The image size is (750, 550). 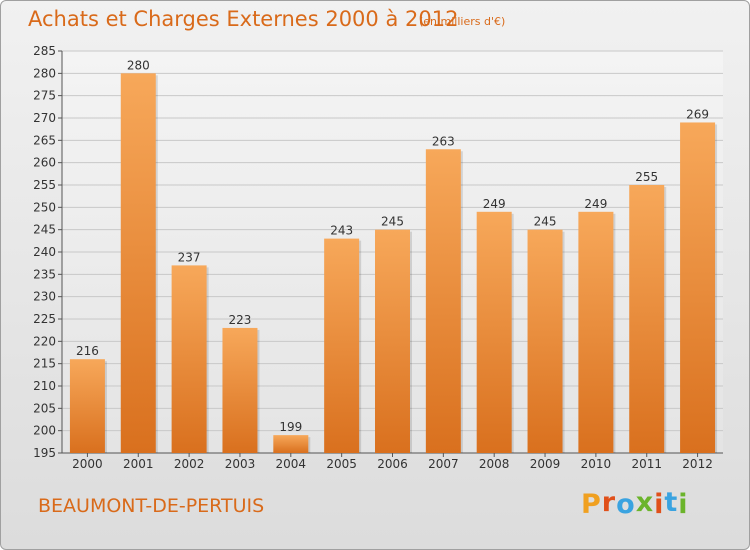 I want to click on data-label: 269, so click(x=697, y=114).